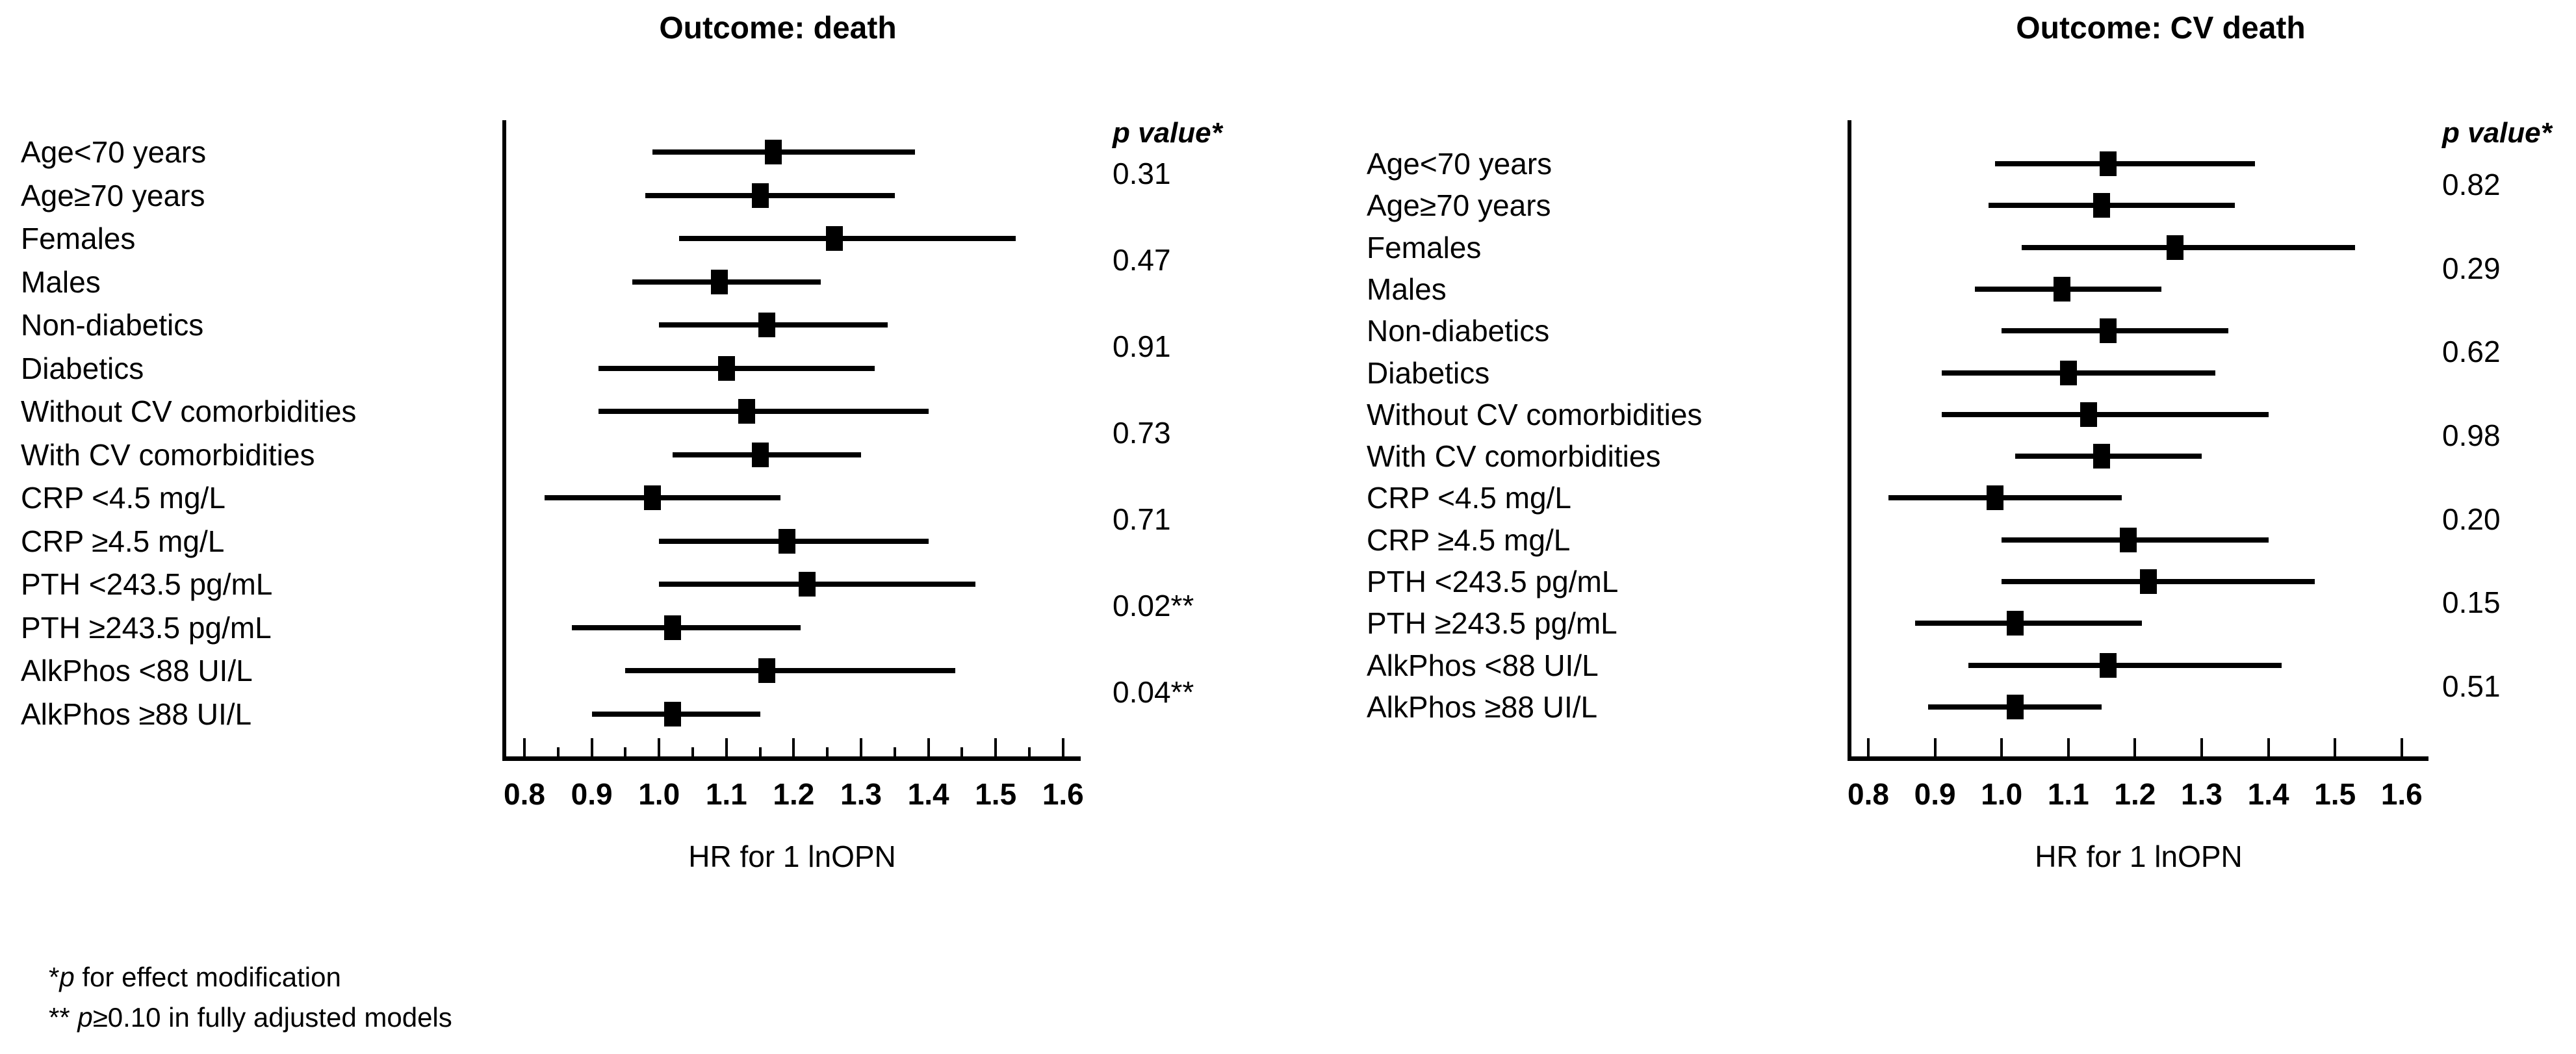 This screenshot has height=1054, width=2576. Describe the element at coordinates (1142, 519) in the screenshot. I see `p-value: 0.71` at that location.